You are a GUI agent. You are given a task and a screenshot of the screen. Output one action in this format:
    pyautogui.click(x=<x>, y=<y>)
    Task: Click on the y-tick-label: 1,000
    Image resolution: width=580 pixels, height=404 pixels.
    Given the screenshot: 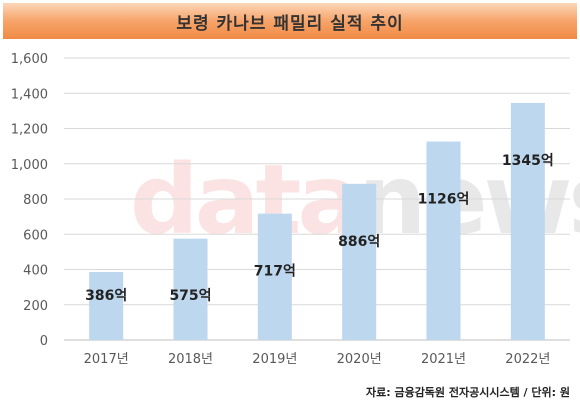 What is the action you would take?
    pyautogui.click(x=29, y=165)
    